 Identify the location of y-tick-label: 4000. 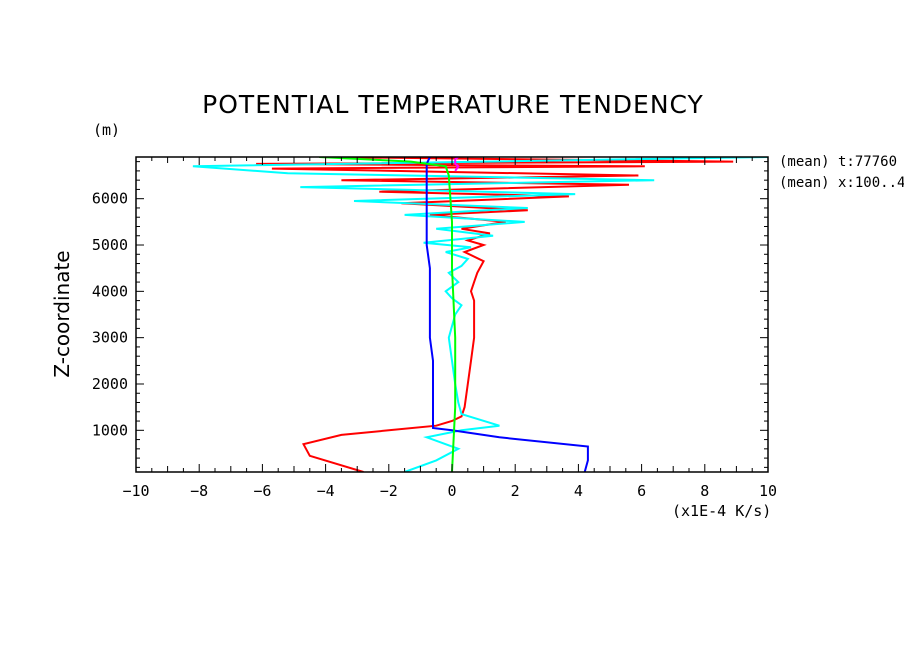
(110, 291).